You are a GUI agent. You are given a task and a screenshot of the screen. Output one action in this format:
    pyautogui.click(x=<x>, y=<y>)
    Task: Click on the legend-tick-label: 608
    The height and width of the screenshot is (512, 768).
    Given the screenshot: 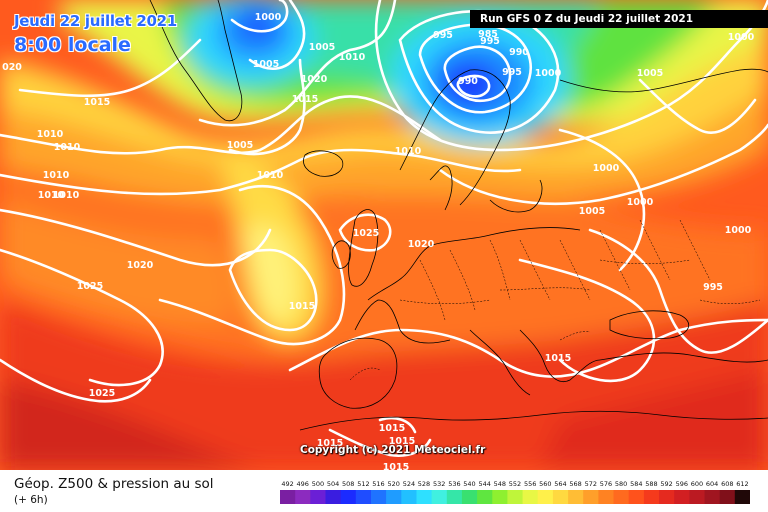 What is the action you would take?
    pyautogui.click(x=727, y=484)
    